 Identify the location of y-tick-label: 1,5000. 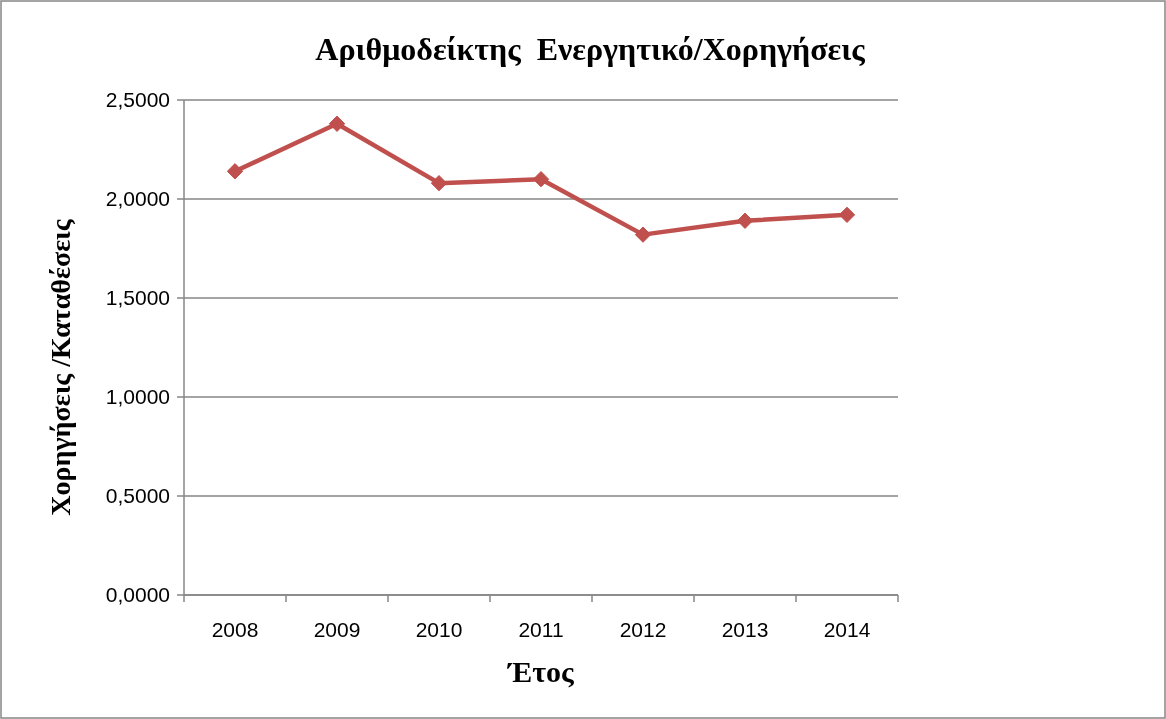
(137, 298).